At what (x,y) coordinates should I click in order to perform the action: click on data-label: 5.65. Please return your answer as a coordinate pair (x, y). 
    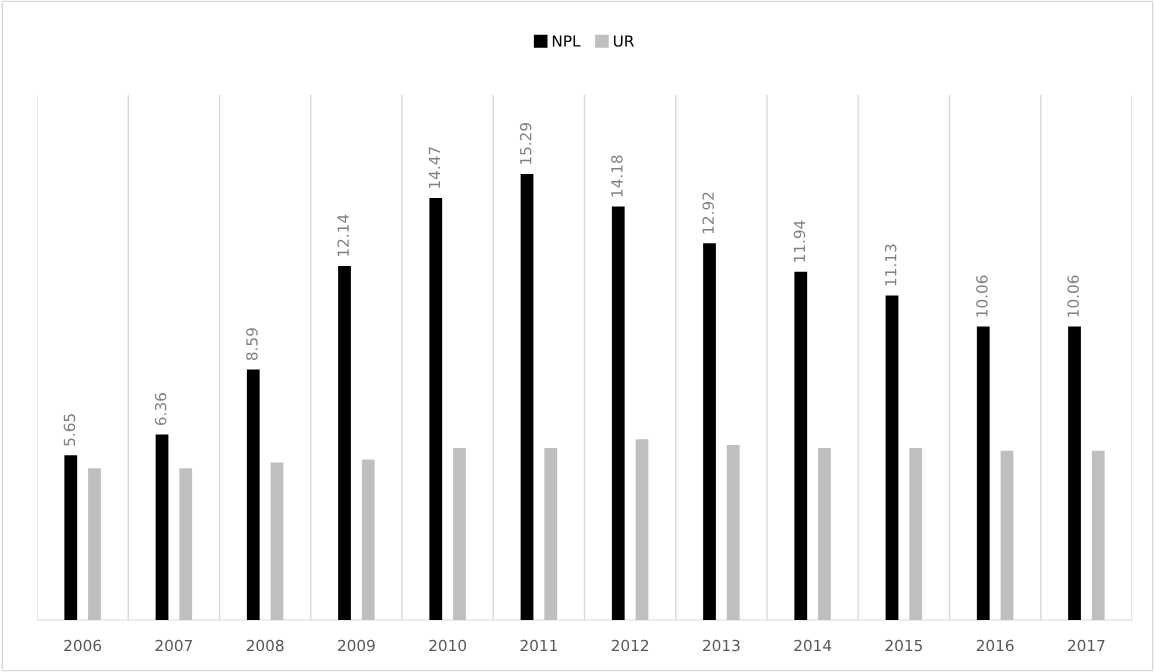
    Looking at the image, I should click on (69, 430).